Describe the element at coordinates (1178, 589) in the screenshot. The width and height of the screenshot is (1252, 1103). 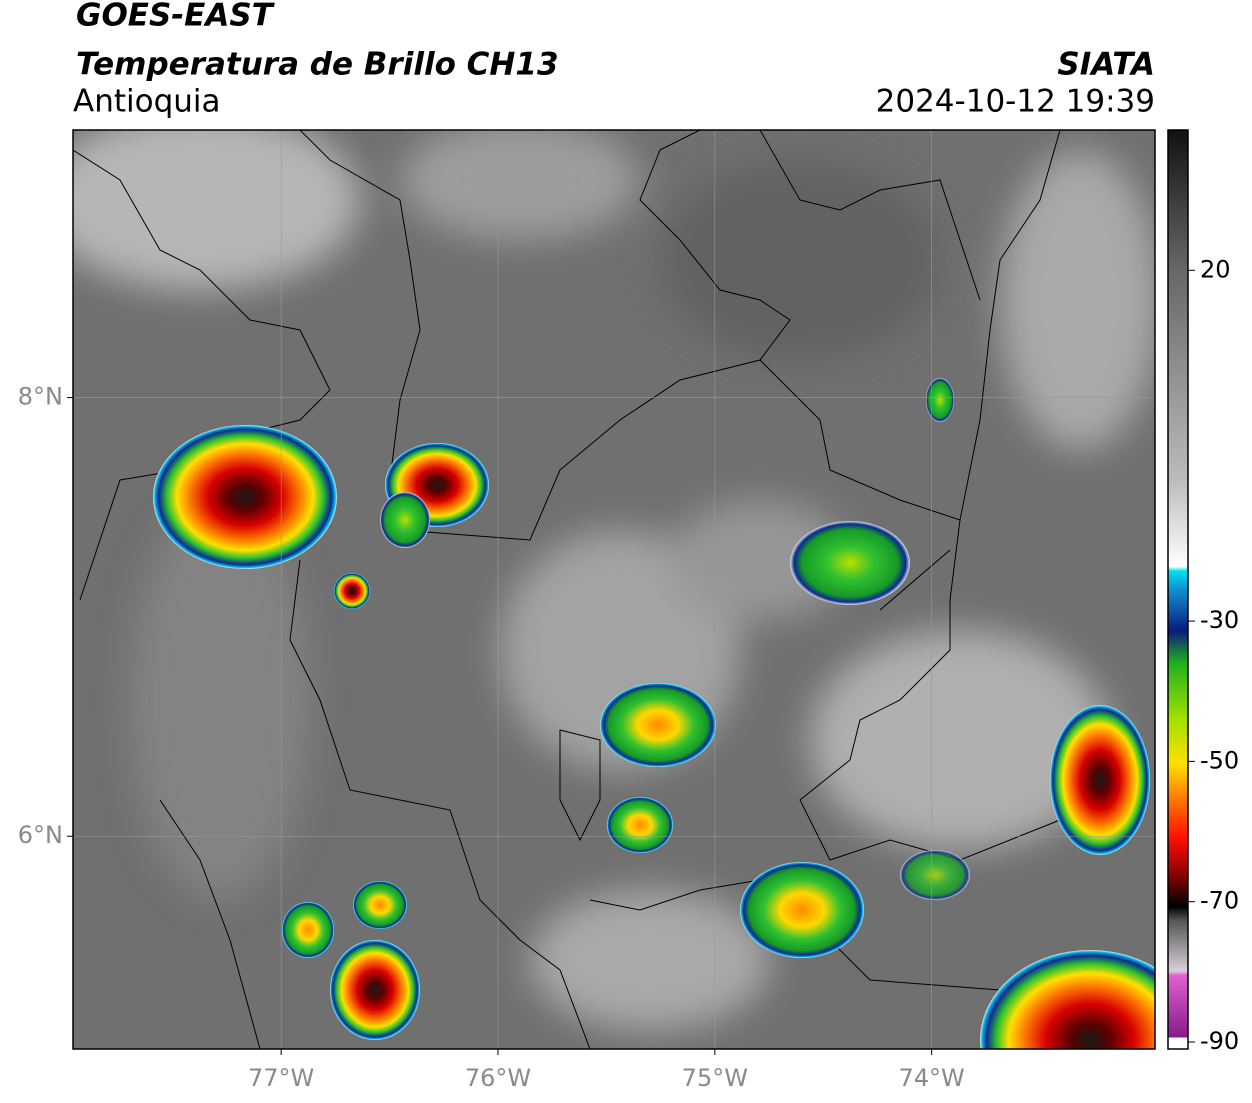
I see `colorbar` at that location.